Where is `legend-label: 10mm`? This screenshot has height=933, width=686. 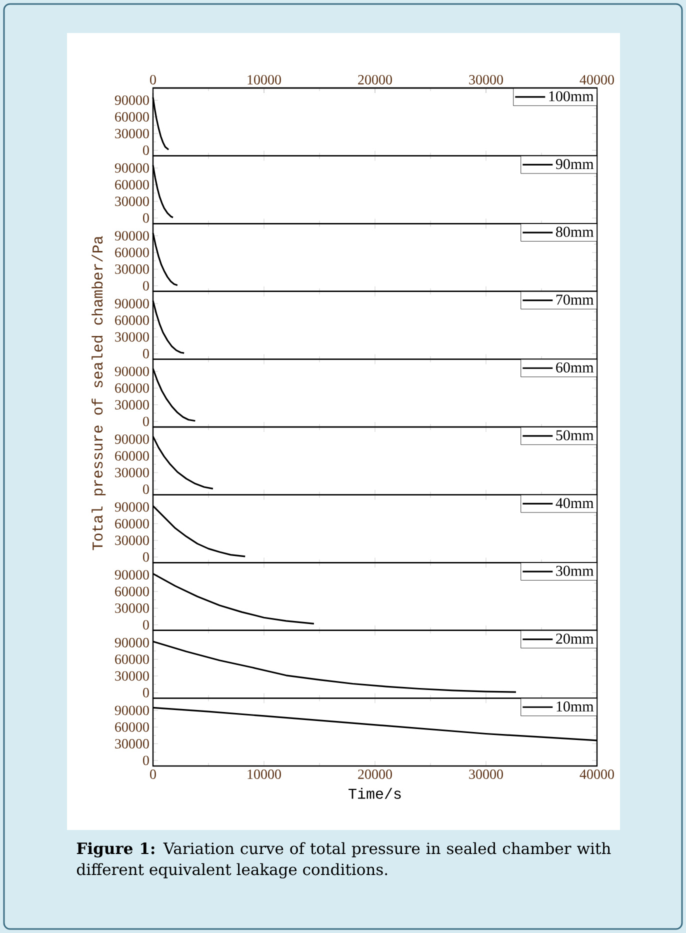
legend-label: 10mm is located at coordinates (575, 706).